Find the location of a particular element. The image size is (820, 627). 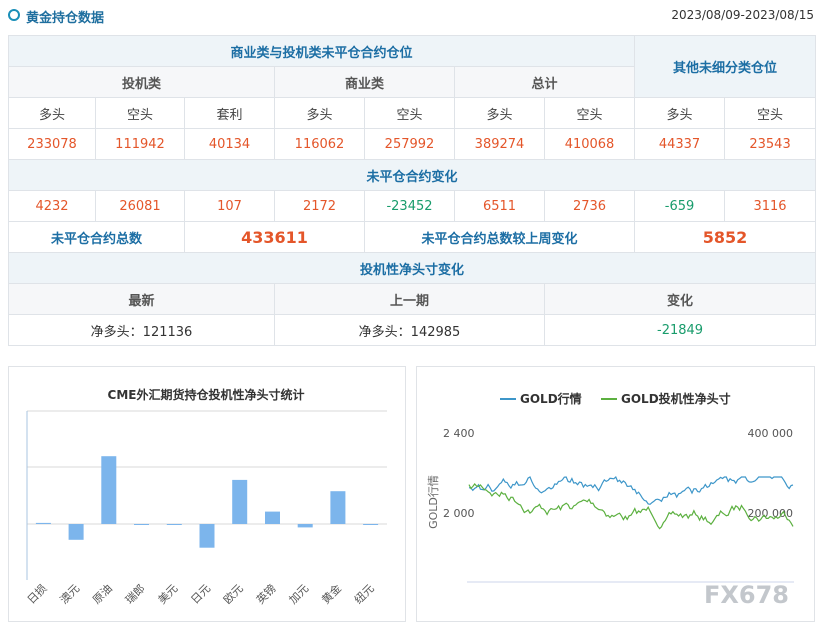

position-cell: 23543 is located at coordinates (770, 144).